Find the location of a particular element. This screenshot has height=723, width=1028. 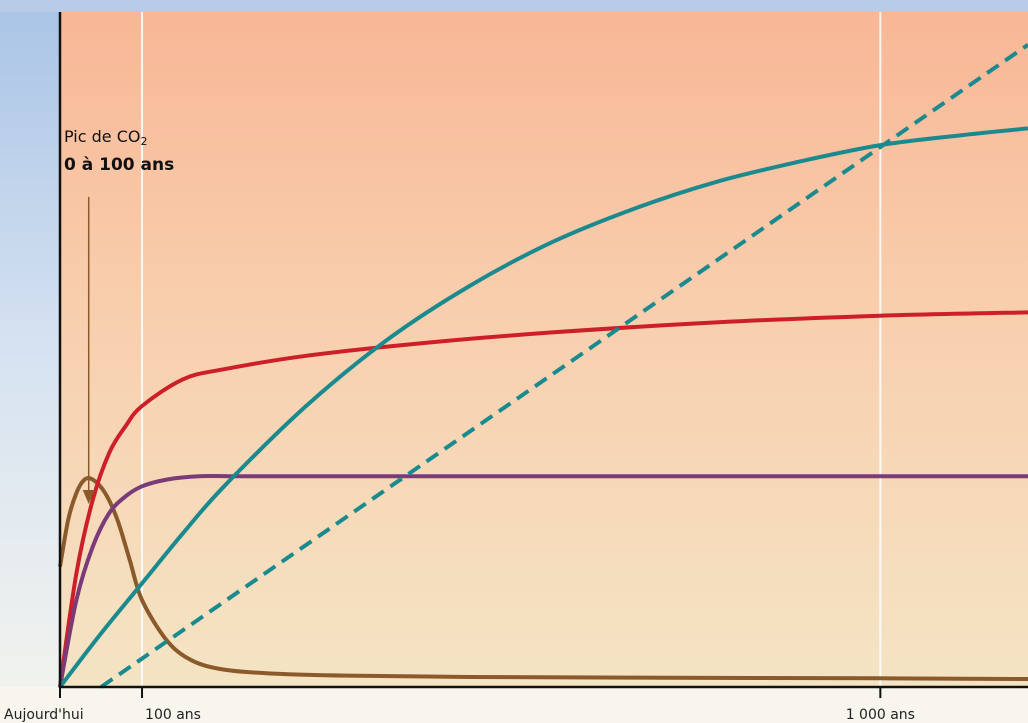

x-tick-label-0: Aujourd'hui is located at coordinates (44, 715).